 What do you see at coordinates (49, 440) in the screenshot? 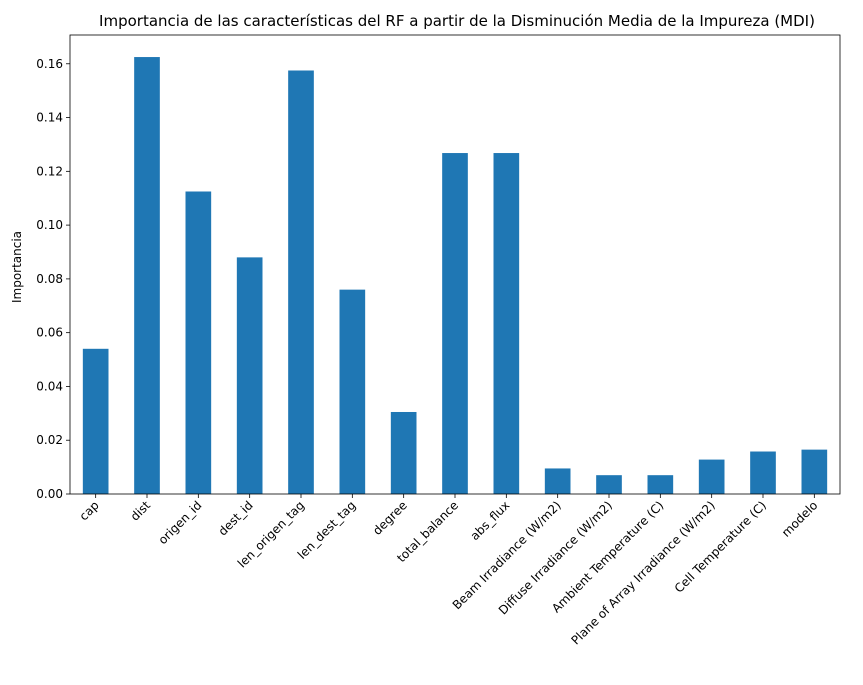
I see `y-tick-label: 0.02` at bounding box center [49, 440].